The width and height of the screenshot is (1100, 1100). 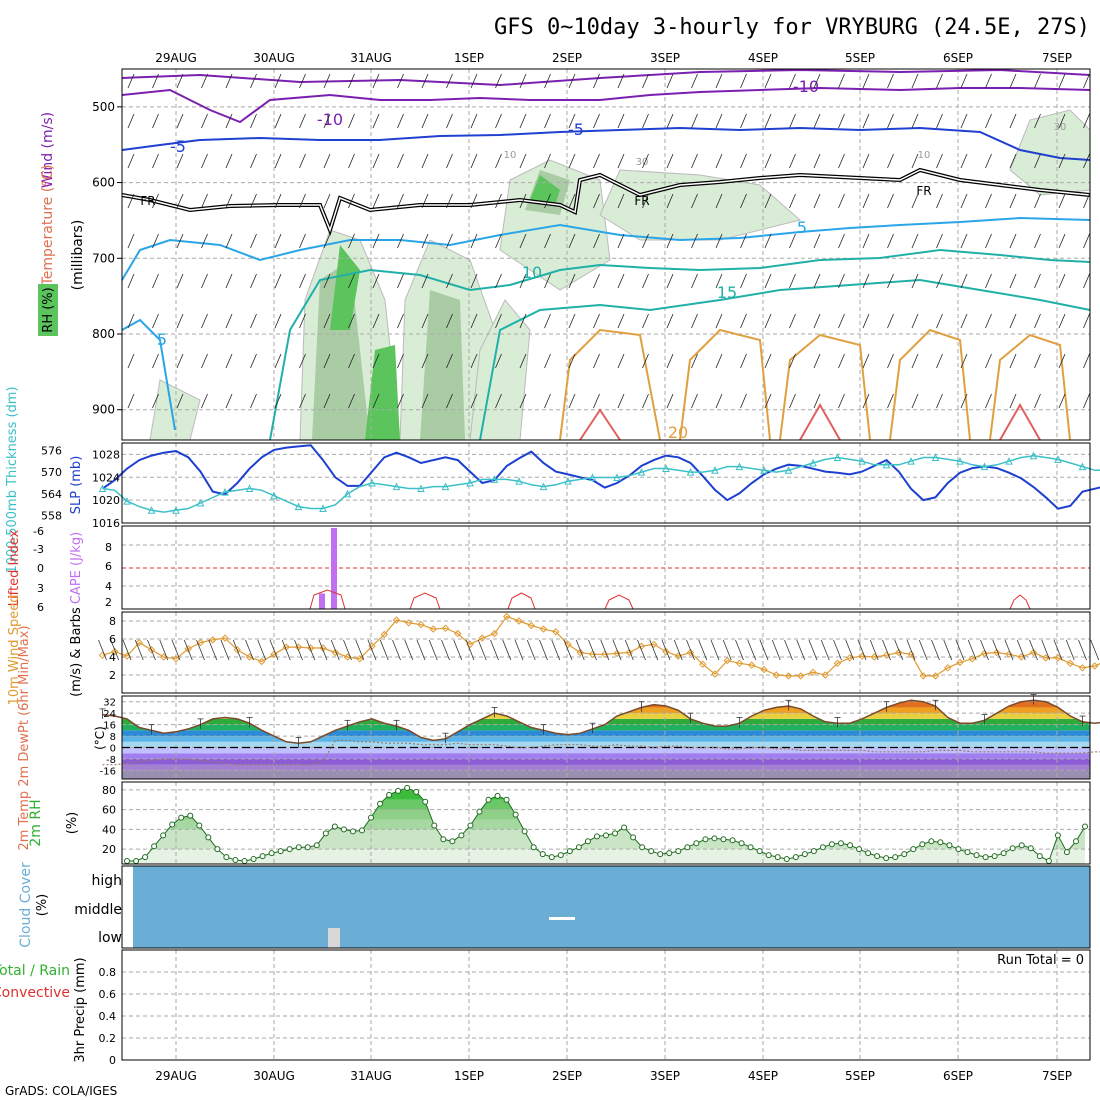 I want to click on precip-unit-label: 3hr Precip (mm), so click(x=80, y=1009).